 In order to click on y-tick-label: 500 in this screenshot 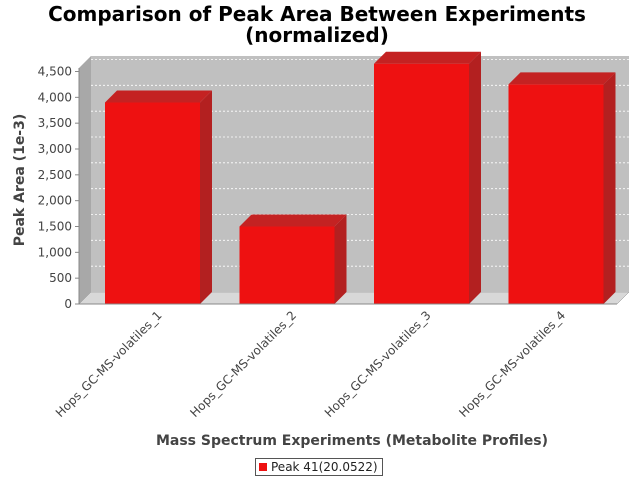, I will do `click(60, 278)`.